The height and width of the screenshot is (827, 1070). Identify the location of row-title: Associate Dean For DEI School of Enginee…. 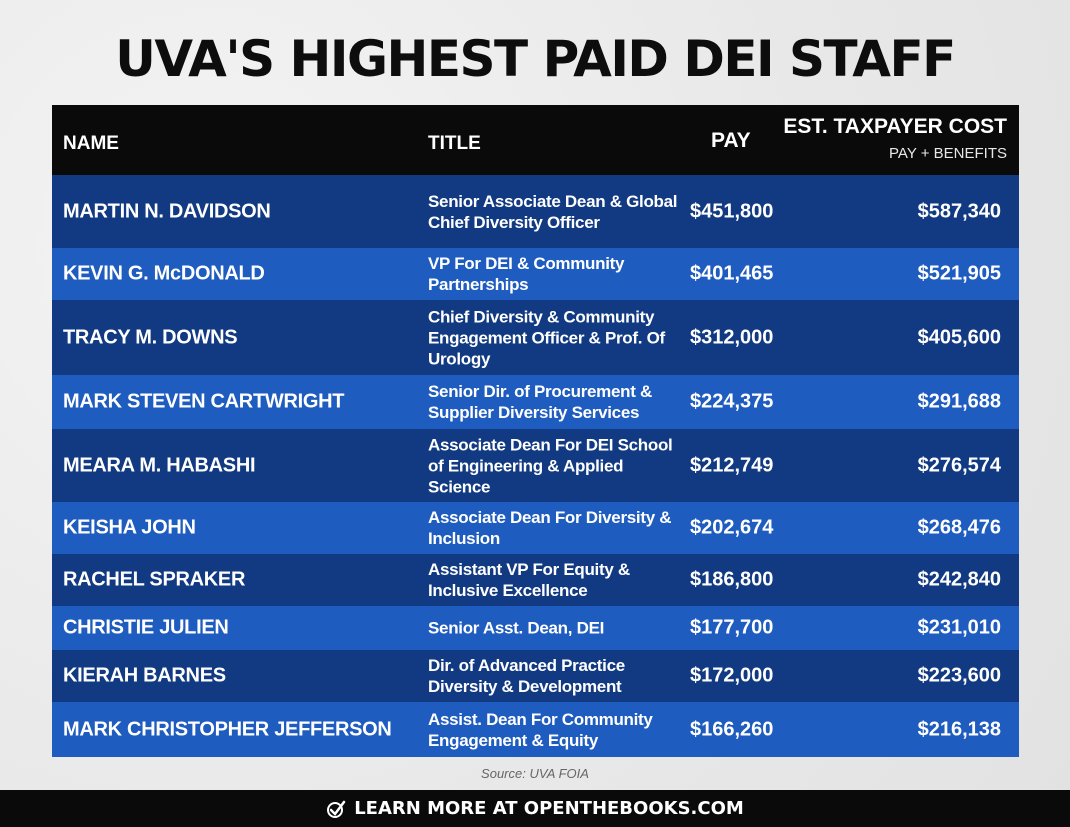
(550, 465).